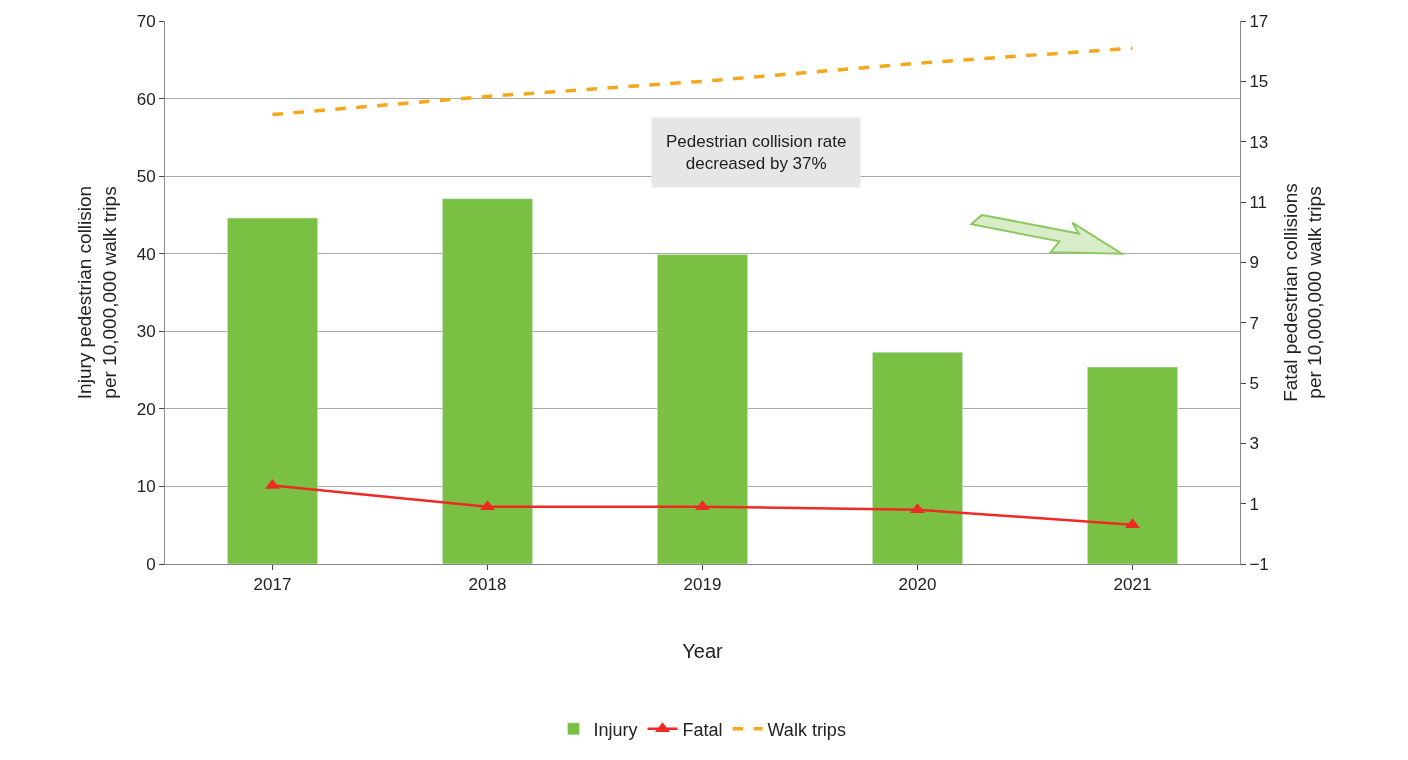 The image size is (1408, 760). What do you see at coordinates (1259, 142) in the screenshot?
I see `y2-tick-label: 13` at bounding box center [1259, 142].